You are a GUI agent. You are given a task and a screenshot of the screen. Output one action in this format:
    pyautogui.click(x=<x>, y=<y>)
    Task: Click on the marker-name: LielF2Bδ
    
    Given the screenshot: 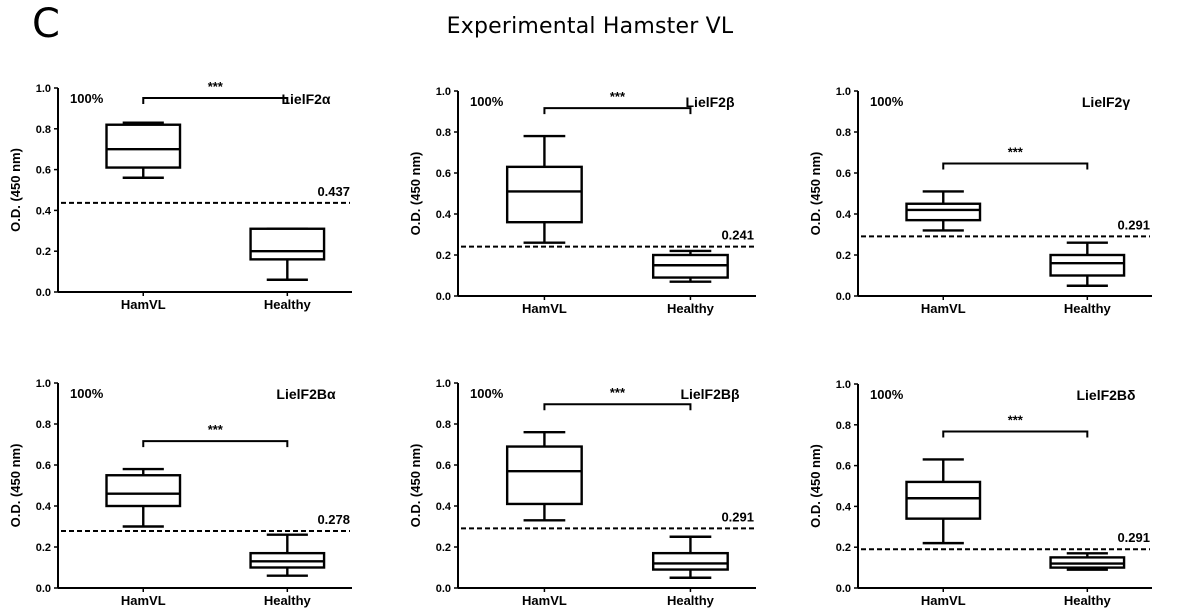 What is the action you would take?
    pyautogui.click(x=1105, y=395)
    